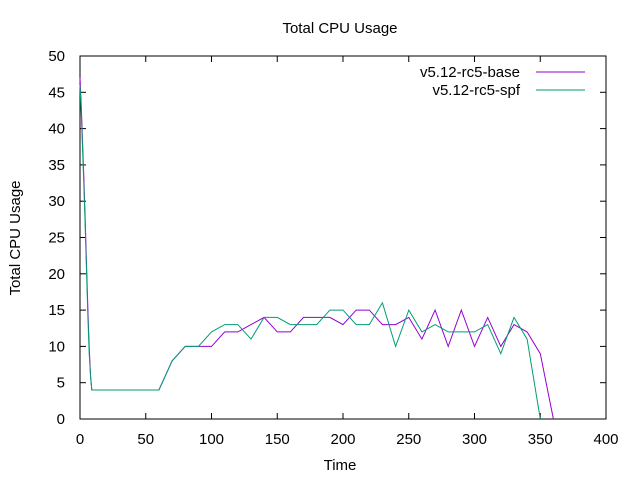 The image size is (640, 480). I want to click on x-tick-label: 100, so click(211, 439).